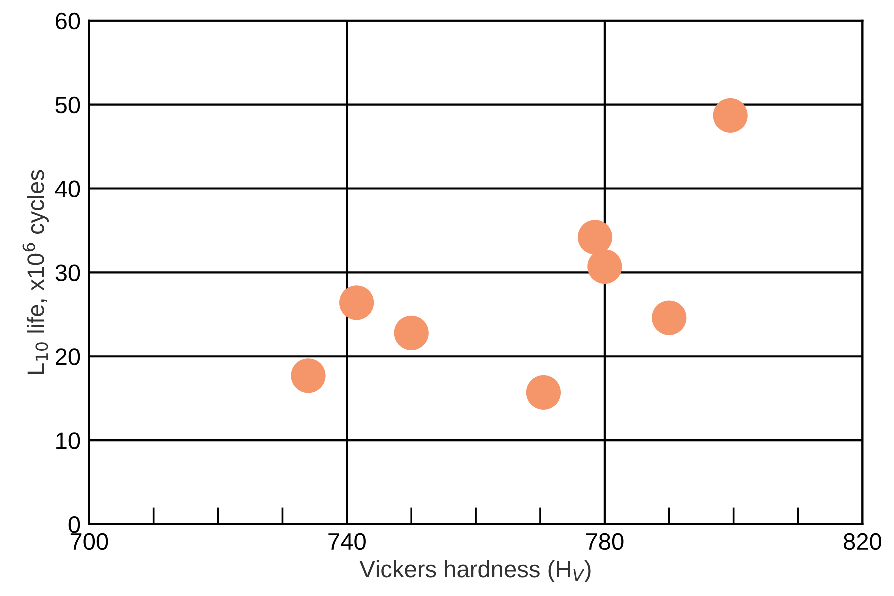  What do you see at coordinates (68, 441) in the screenshot?
I see `y-tick-label: 10` at bounding box center [68, 441].